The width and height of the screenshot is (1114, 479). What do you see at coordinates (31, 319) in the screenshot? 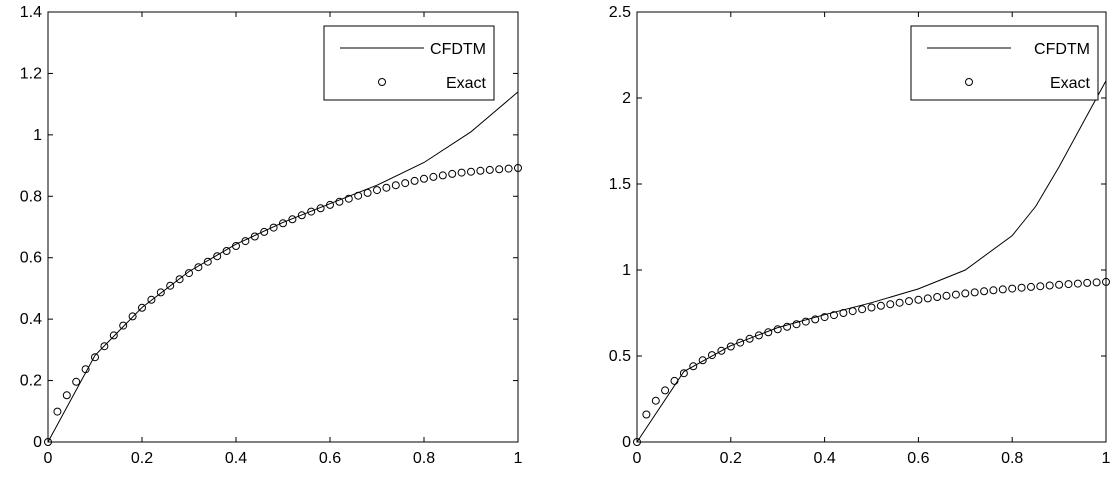
I see `y-tick-label: 0.4` at bounding box center [31, 319].